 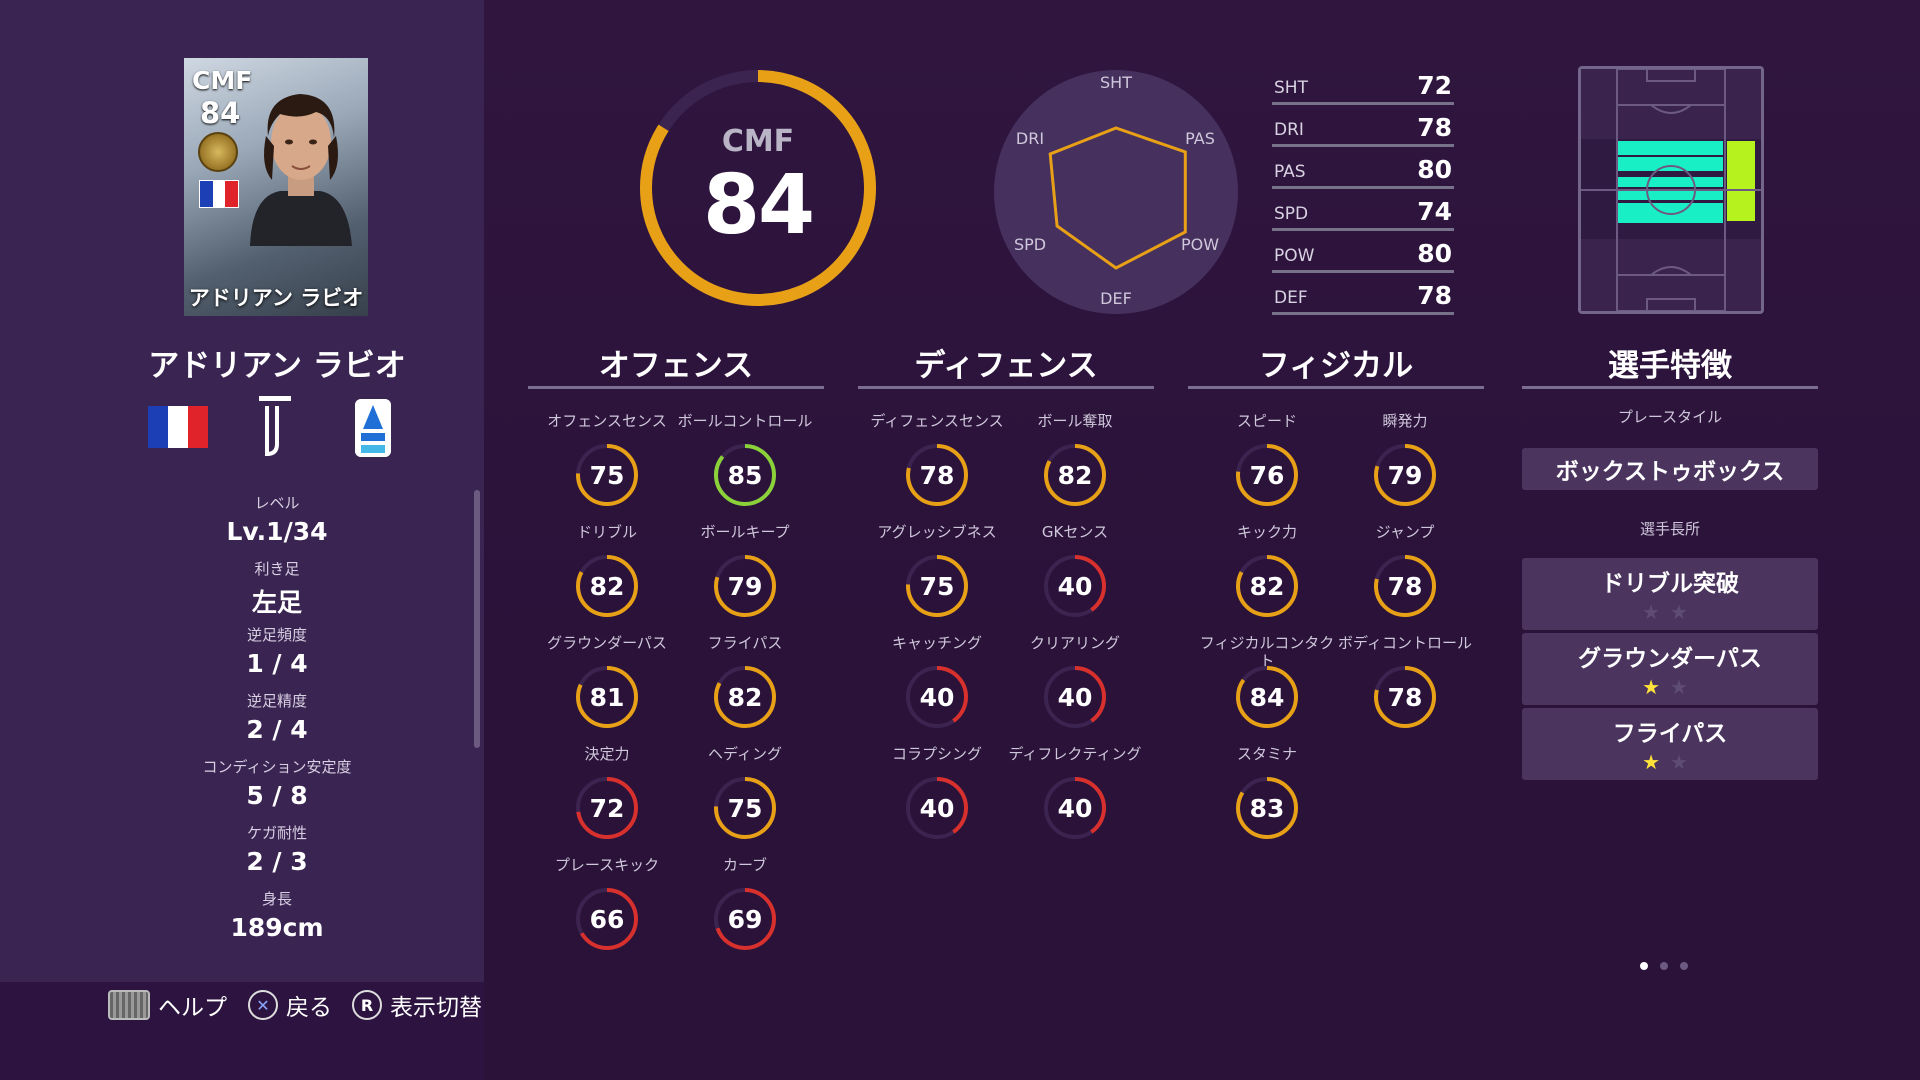 What do you see at coordinates (1363, 251) in the screenshot?
I see `summary-row-pow: POW 80` at bounding box center [1363, 251].